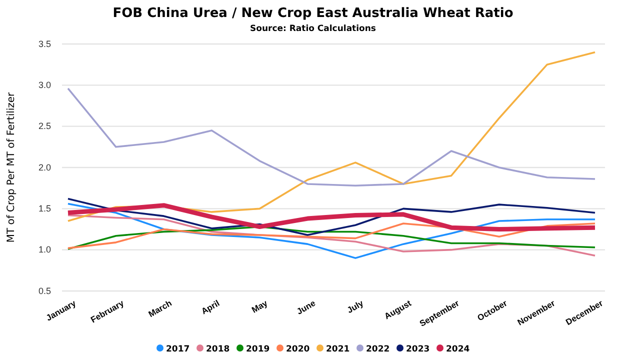 This screenshot has height=356, width=626. What do you see at coordinates (260, 306) in the screenshot?
I see `x-tick-label: May` at bounding box center [260, 306].